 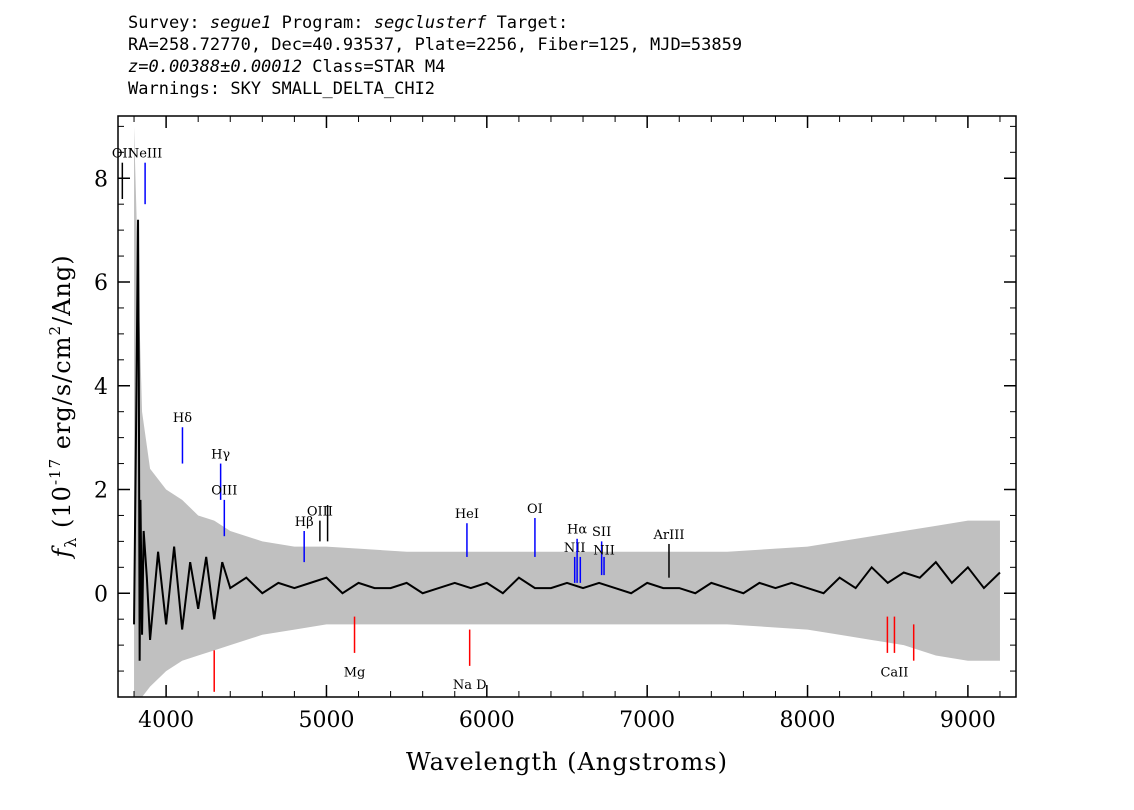 I want to click on x-tick-label: 6000, so click(x=487, y=720).